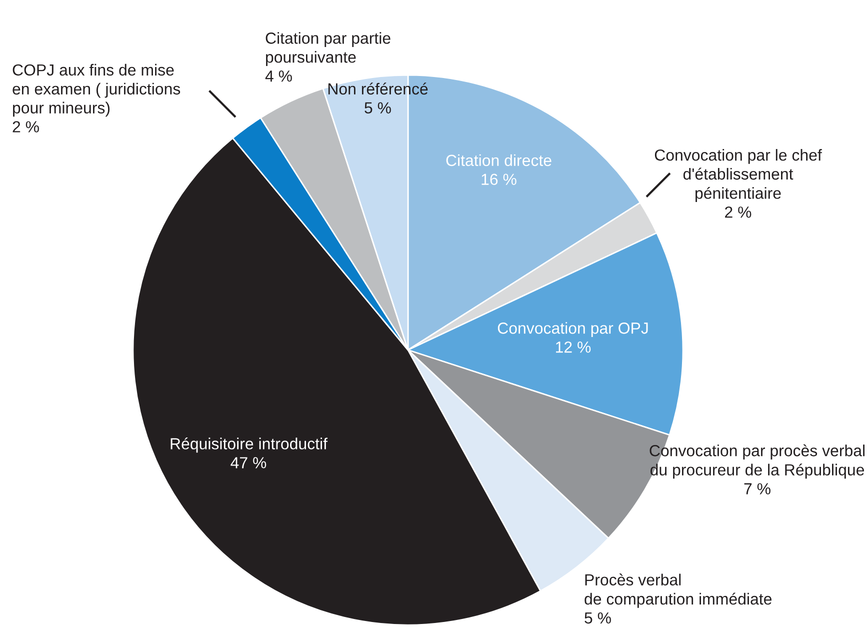  What do you see at coordinates (378, 88) in the screenshot?
I see `slice-label: Non référencé` at bounding box center [378, 88].